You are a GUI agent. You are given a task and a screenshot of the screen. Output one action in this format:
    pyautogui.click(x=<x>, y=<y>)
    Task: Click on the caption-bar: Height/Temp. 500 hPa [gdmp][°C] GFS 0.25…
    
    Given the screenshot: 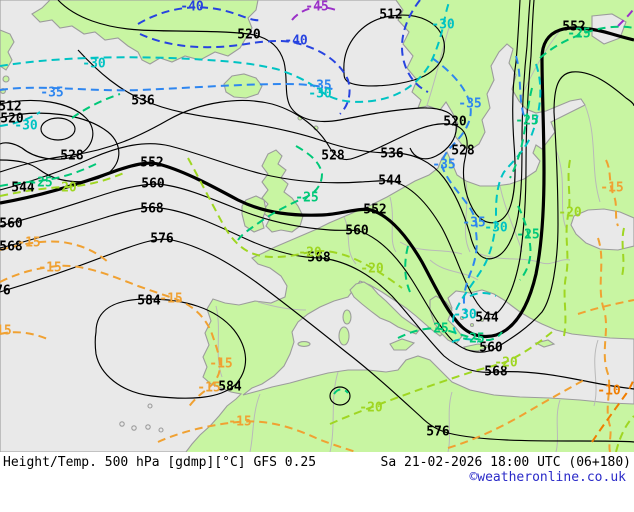 What is the action you would take?
    pyautogui.click(x=317, y=471)
    